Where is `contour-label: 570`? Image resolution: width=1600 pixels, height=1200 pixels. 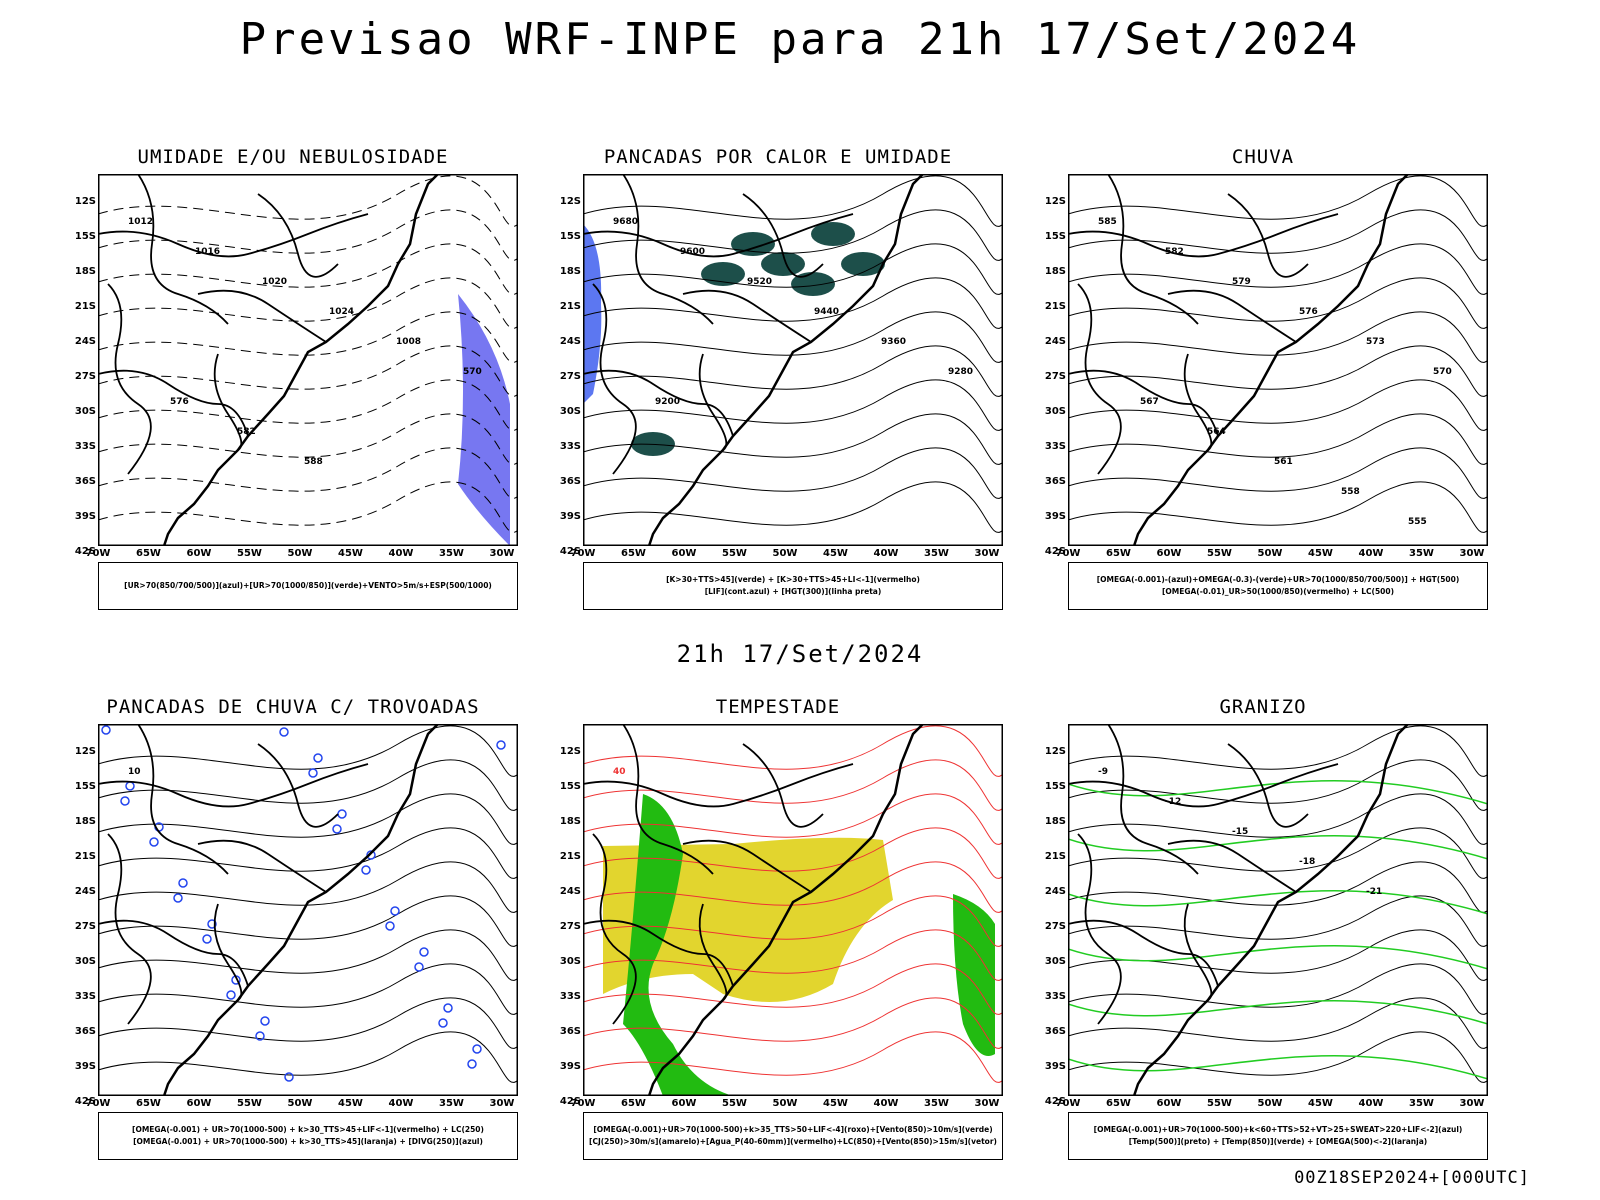 contour-label: 570 is located at coordinates (1442, 372).